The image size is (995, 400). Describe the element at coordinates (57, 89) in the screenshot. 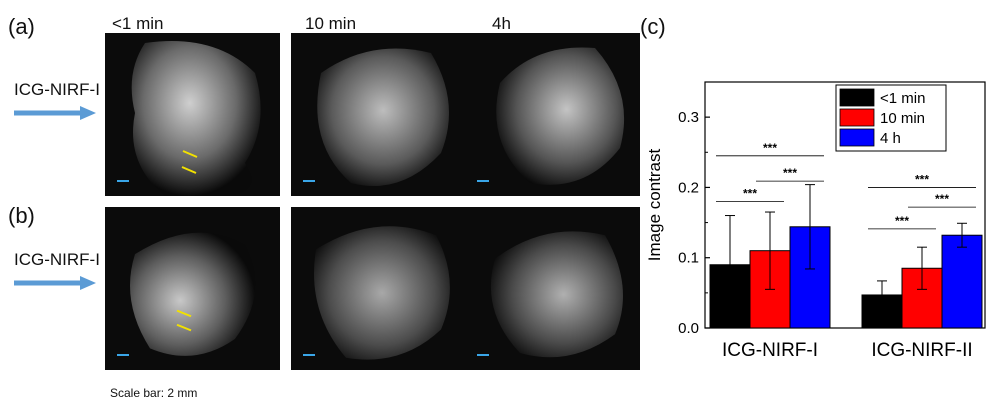

I see `row-a-label: ICG-NIRF-I` at that location.